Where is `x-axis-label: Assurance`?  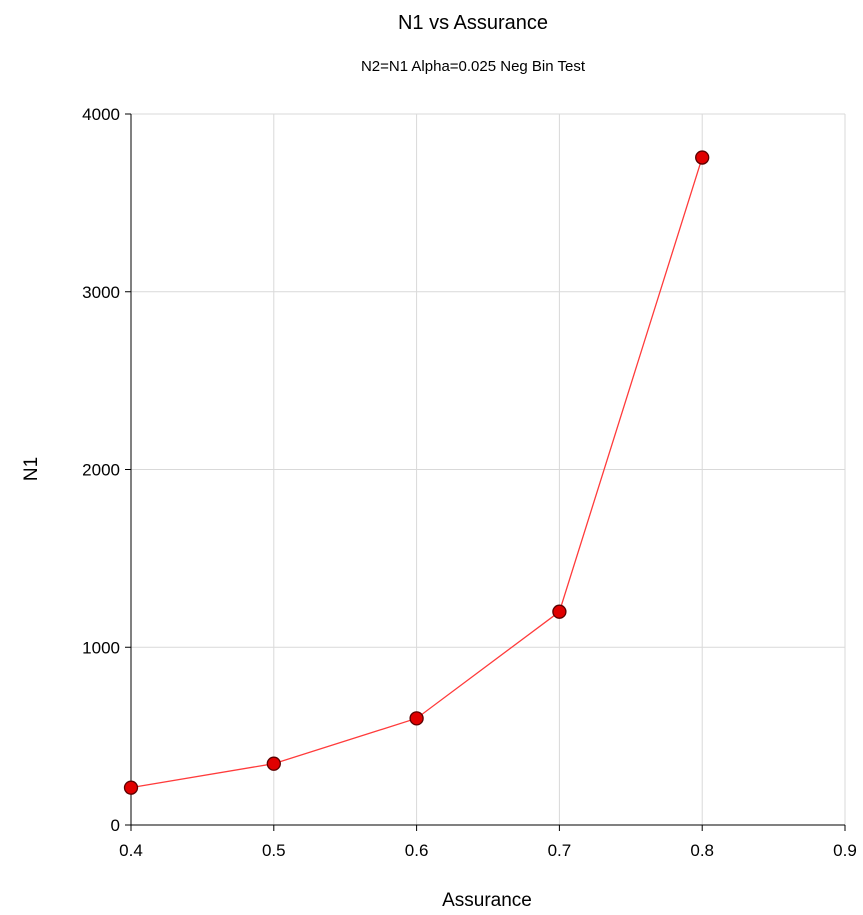
x-axis-label: Assurance is located at coordinates (487, 900).